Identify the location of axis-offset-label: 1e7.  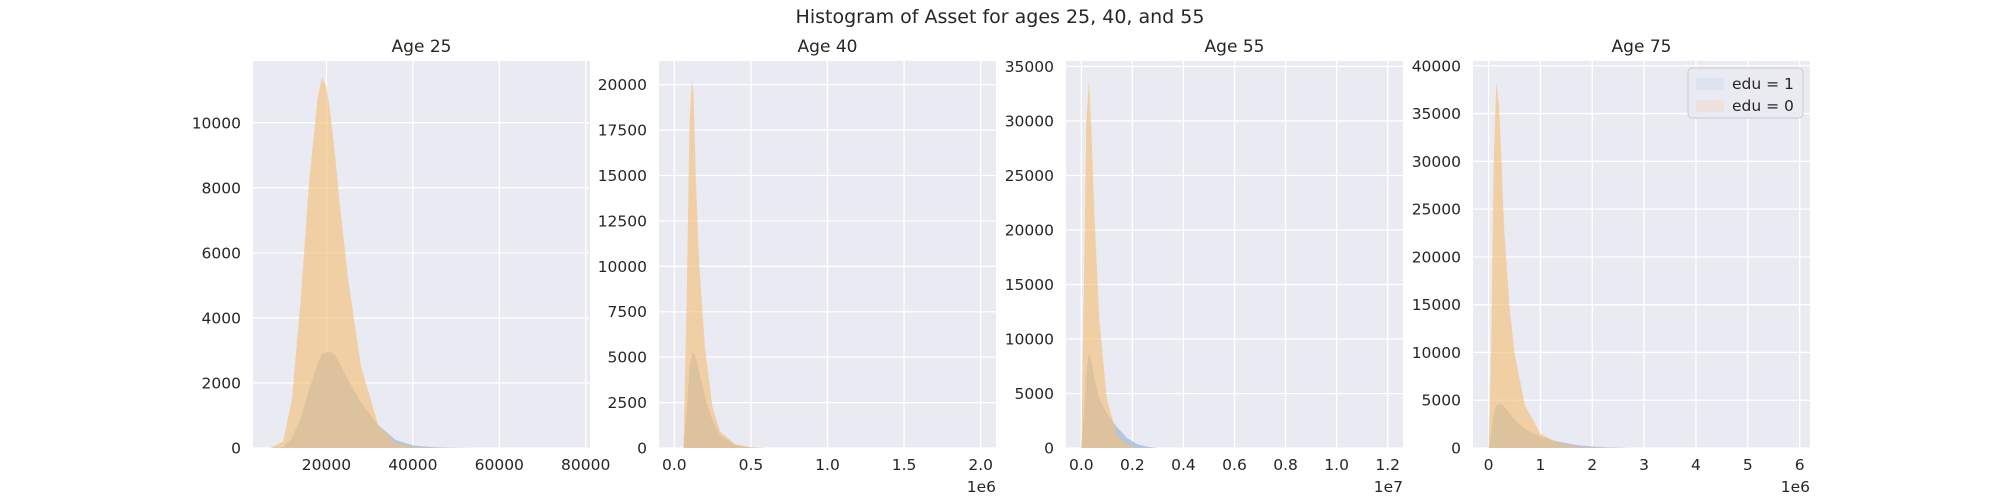
(1388, 487).